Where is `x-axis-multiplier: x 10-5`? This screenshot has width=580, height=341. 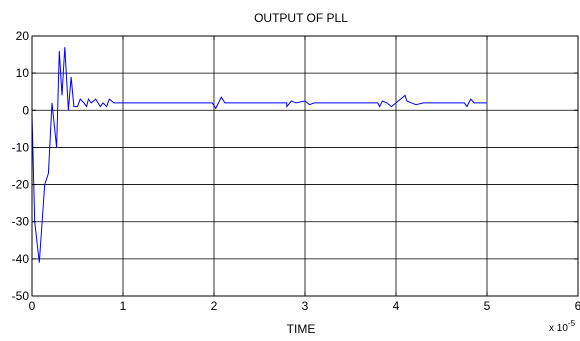 x-axis-multiplier: x 10-5 is located at coordinates (562, 326).